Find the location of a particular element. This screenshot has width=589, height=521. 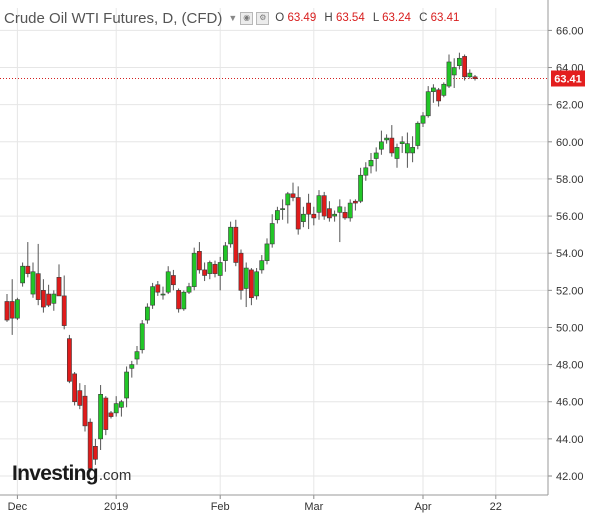

y-tick-label: 52.00 is located at coordinates (570, 291).